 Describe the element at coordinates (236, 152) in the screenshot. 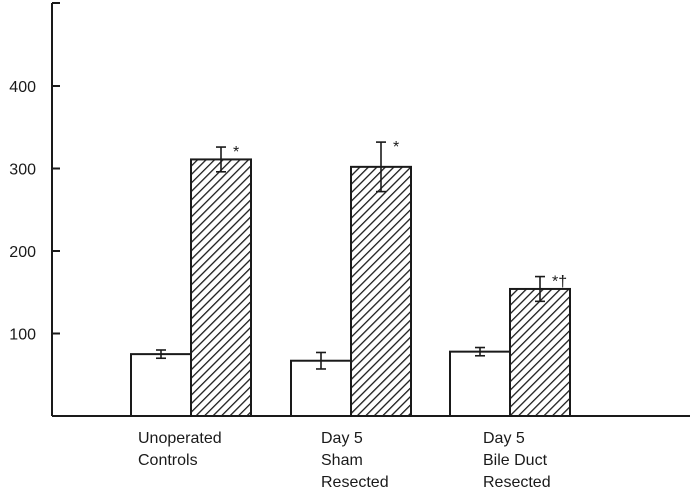

I see `significance-mark-0: *` at that location.